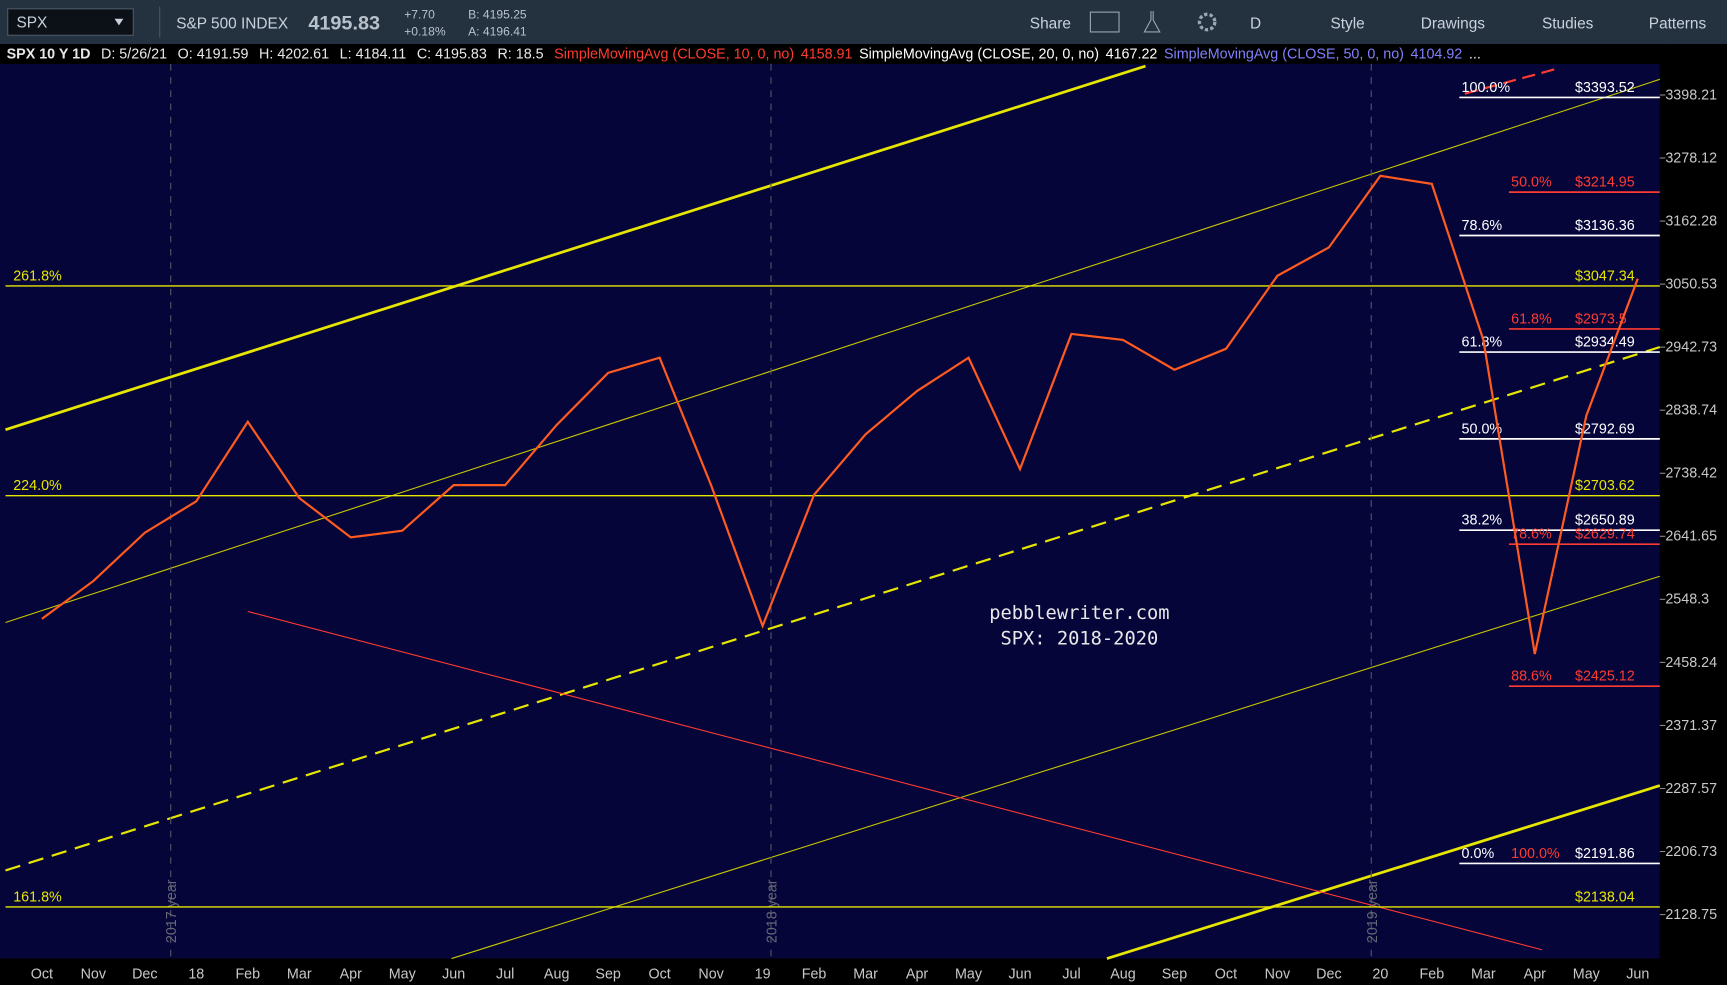  Describe the element at coordinates (1079, 639) in the screenshot. I see `watermark: SPX: 2018-2020` at that location.